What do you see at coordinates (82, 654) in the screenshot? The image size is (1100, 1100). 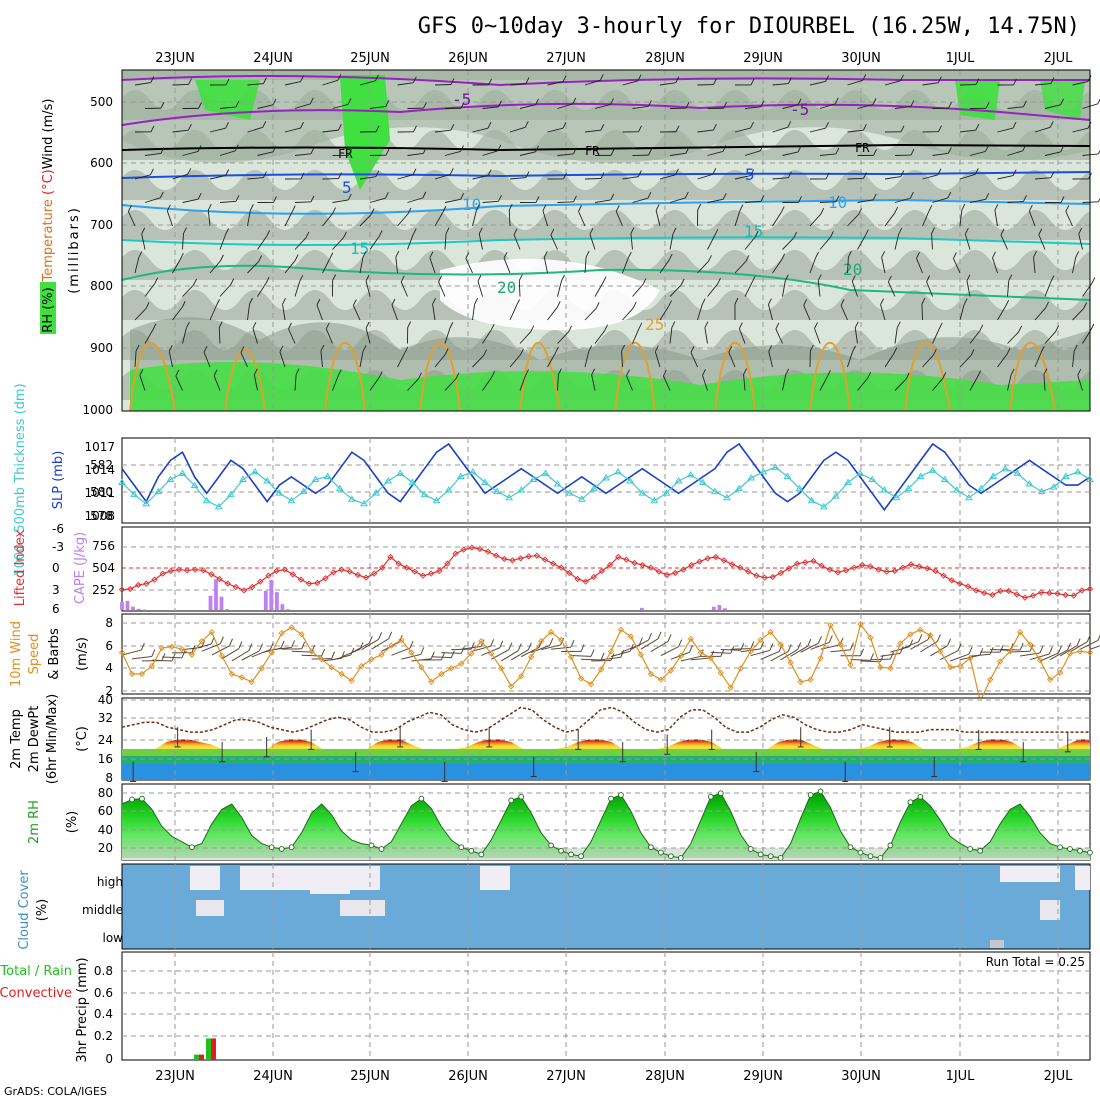 I see `label-wind-unit: (m/s)` at bounding box center [82, 654].